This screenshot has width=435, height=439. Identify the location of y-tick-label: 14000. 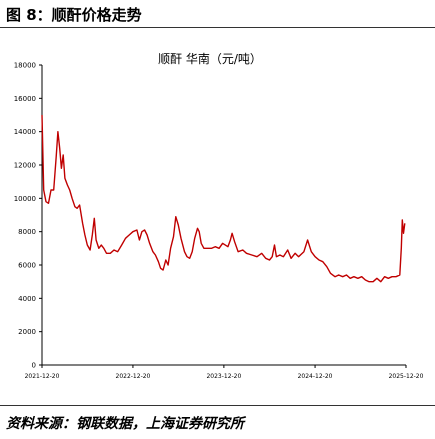
(25, 132).